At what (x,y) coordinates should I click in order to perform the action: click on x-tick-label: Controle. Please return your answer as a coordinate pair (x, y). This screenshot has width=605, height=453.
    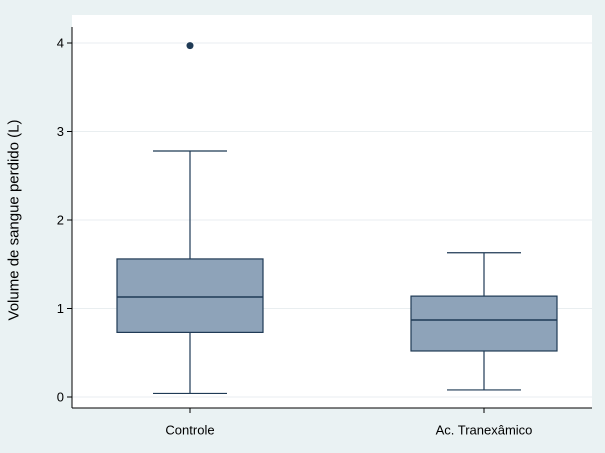
    Looking at the image, I should click on (189, 430).